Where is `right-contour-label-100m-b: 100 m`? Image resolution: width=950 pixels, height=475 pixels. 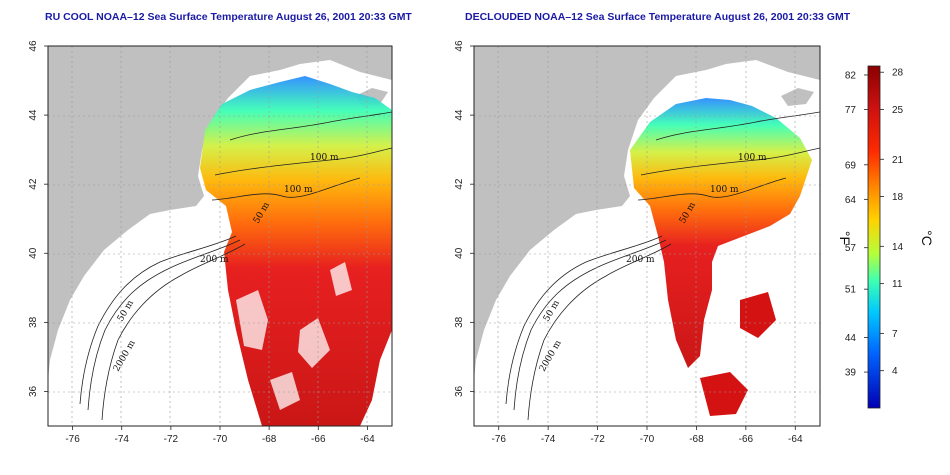 right-contour-label-100m-b: 100 m is located at coordinates (724, 190).